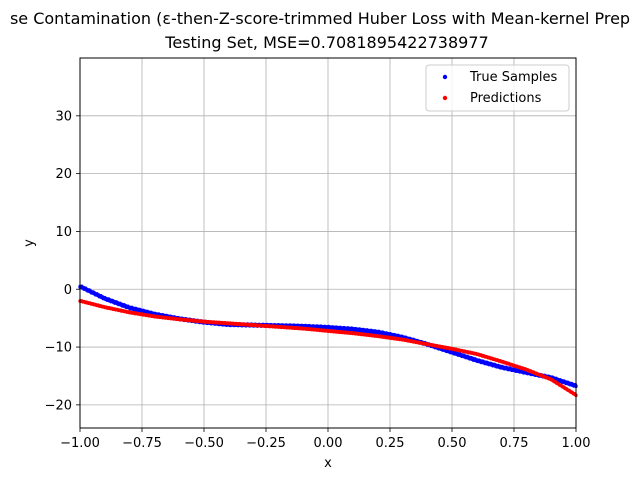 Image resolution: width=640 pixels, height=480 pixels. What do you see at coordinates (58, 348) in the screenshot?
I see `y-tick-label: −10` at bounding box center [58, 348].